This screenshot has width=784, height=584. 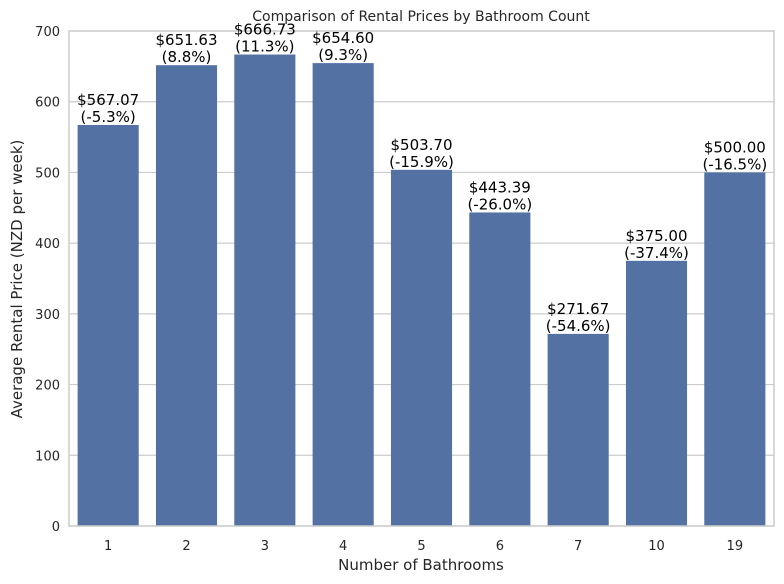 What do you see at coordinates (421, 145) in the screenshot?
I see `bar-value-label: $503.70` at bounding box center [421, 145].